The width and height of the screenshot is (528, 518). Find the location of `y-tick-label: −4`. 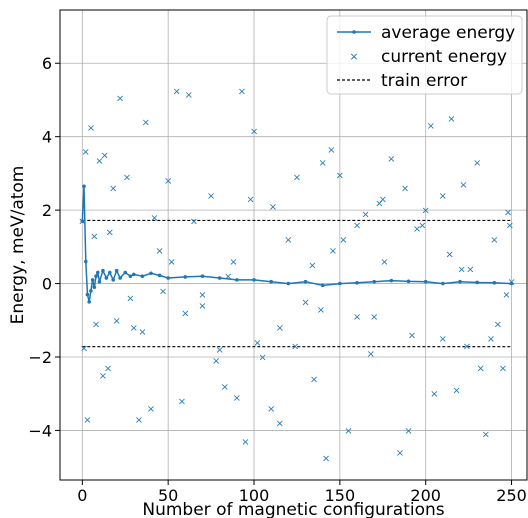

y-tick-label: −4 is located at coordinates (40, 430).